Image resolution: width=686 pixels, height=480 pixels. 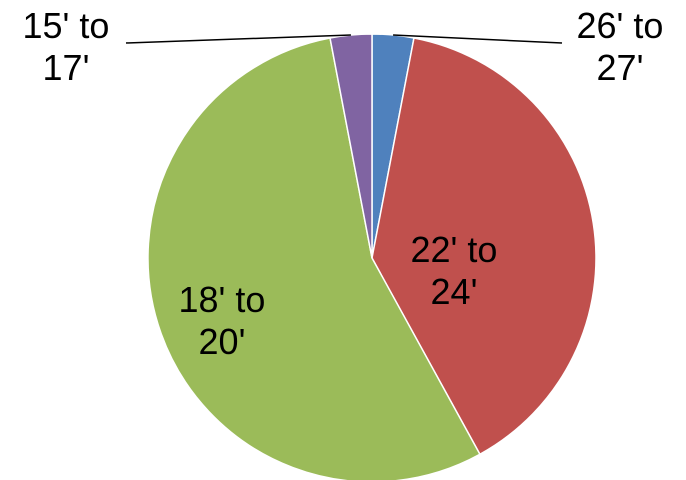 I want to click on slice-label-4: 15' to 17', so click(x=66, y=46).